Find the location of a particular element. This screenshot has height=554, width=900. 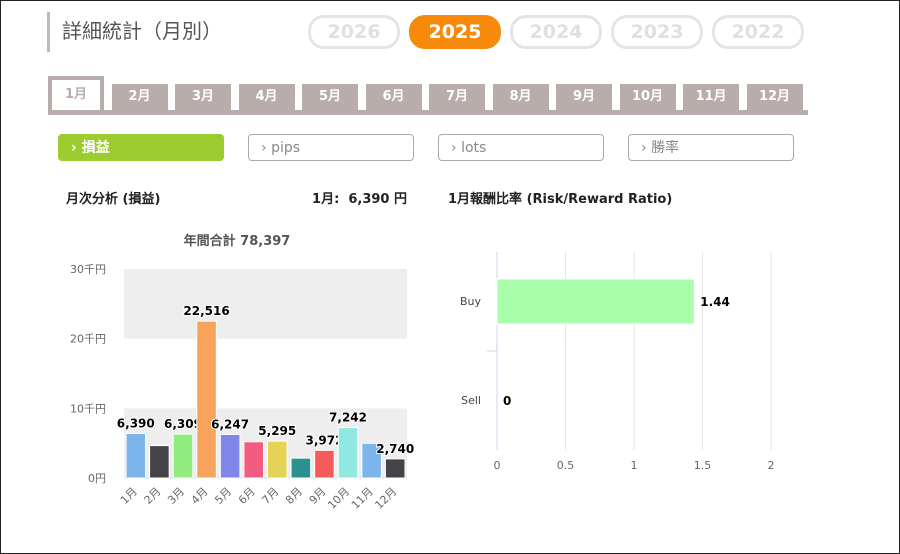

bar-10月 is located at coordinates (348, 453).